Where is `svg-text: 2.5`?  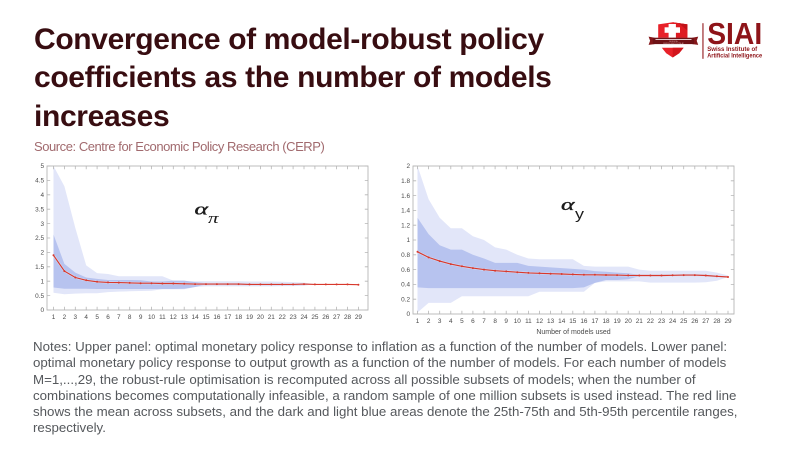
svg-text: 2.5 is located at coordinates (39, 238).